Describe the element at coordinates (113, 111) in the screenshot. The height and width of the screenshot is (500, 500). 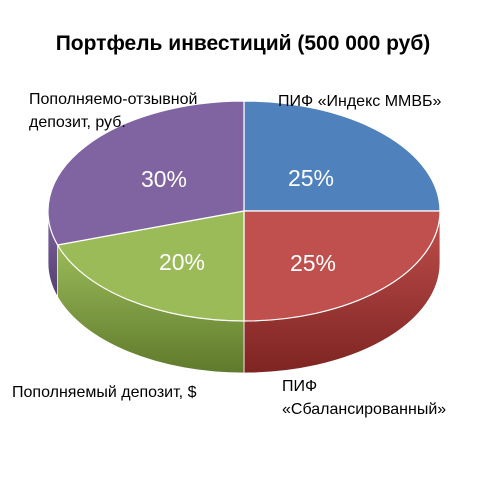
I see `pie-category-label-3: Пополняемо-отзывной депозит, руб.` at that location.